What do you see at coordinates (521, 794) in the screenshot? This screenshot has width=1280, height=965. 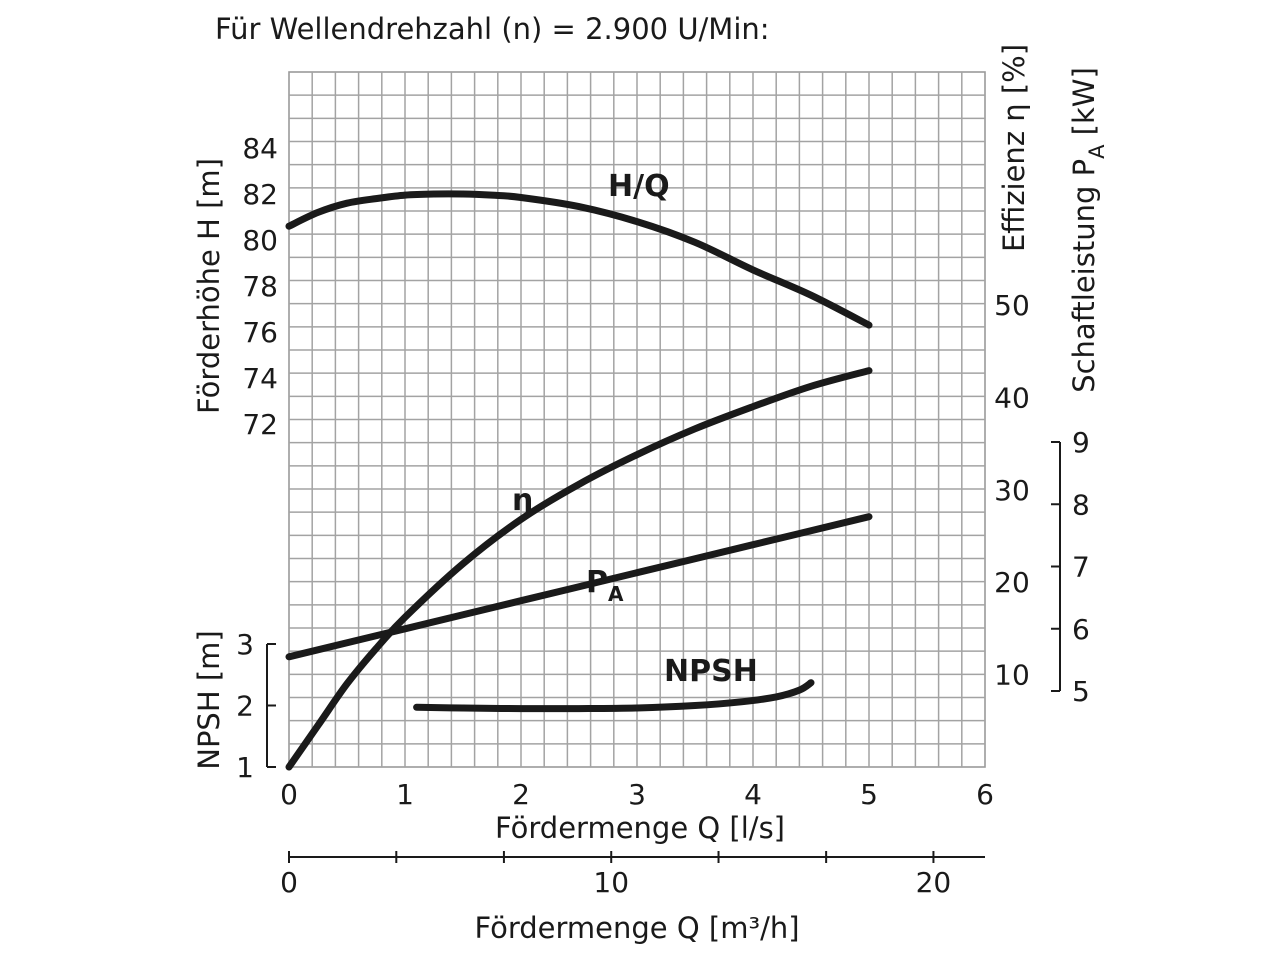 I see `x-tick-label: 2` at bounding box center [521, 794].